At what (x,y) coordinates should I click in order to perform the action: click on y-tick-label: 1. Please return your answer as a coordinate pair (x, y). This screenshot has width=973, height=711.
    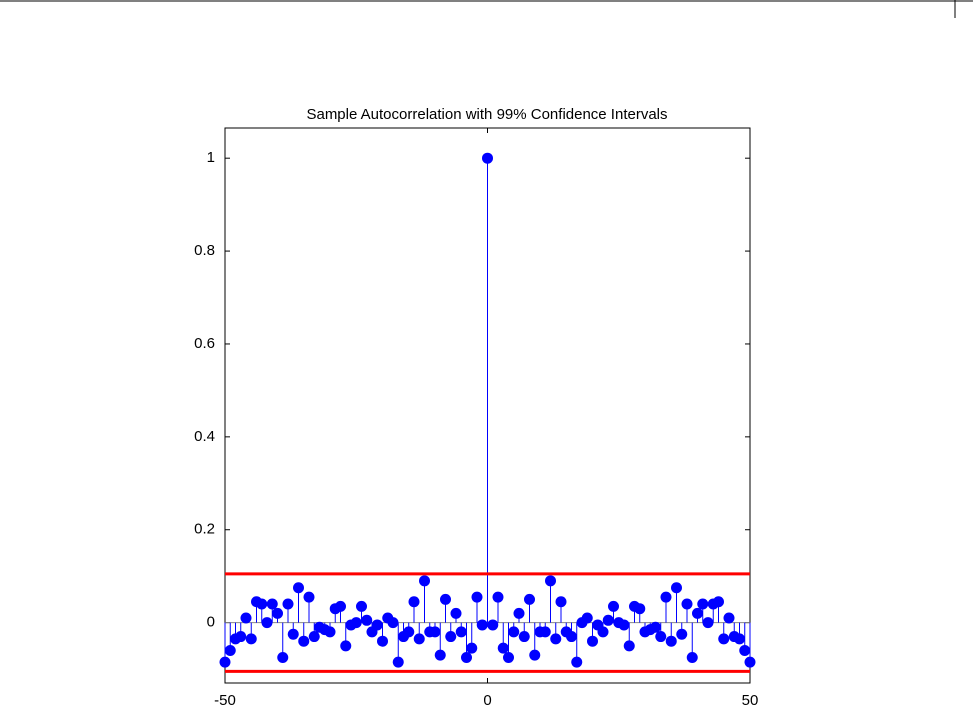
    Looking at the image, I should click on (211, 157).